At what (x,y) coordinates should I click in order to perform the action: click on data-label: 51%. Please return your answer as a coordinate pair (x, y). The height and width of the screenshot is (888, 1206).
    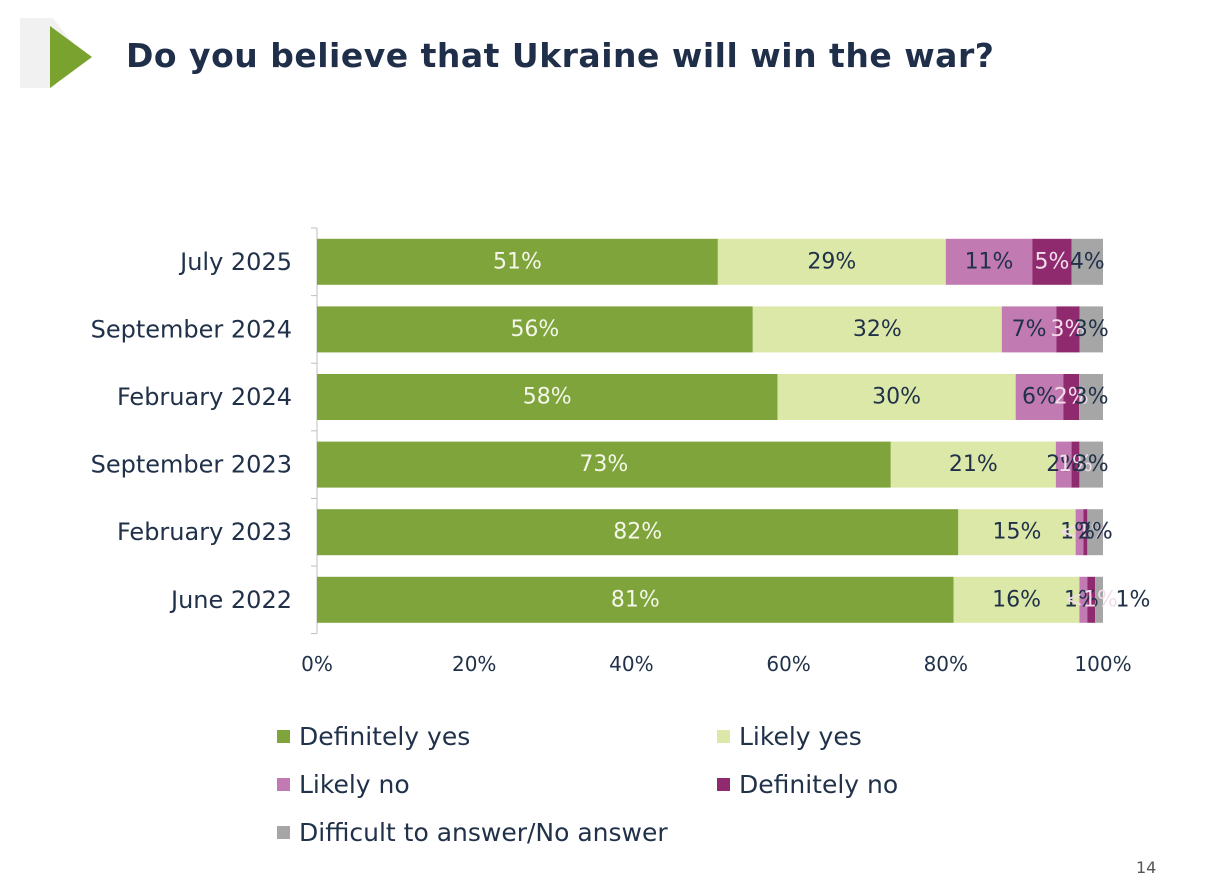
    Looking at the image, I should click on (517, 261).